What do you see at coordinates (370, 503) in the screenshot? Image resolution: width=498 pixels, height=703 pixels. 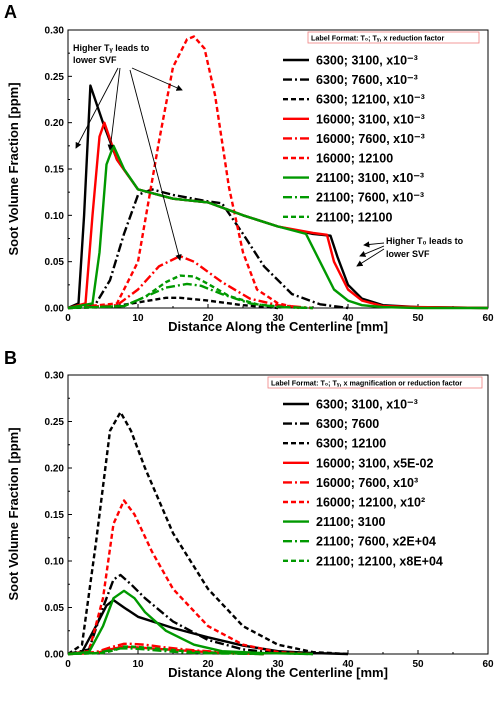 I see `legend-label: 16000; 12100, x10²` at bounding box center [370, 503].